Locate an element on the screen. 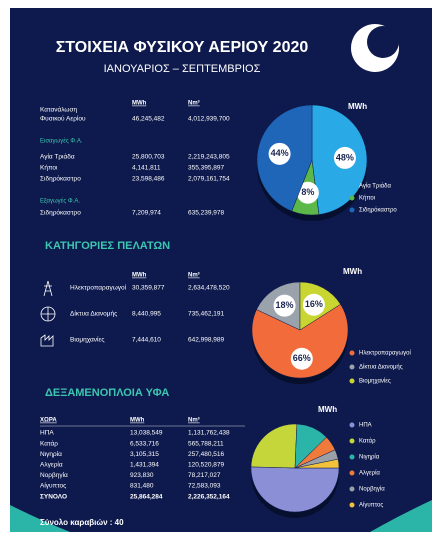  column-header: ΧΩΡΑ is located at coordinates (48, 421).